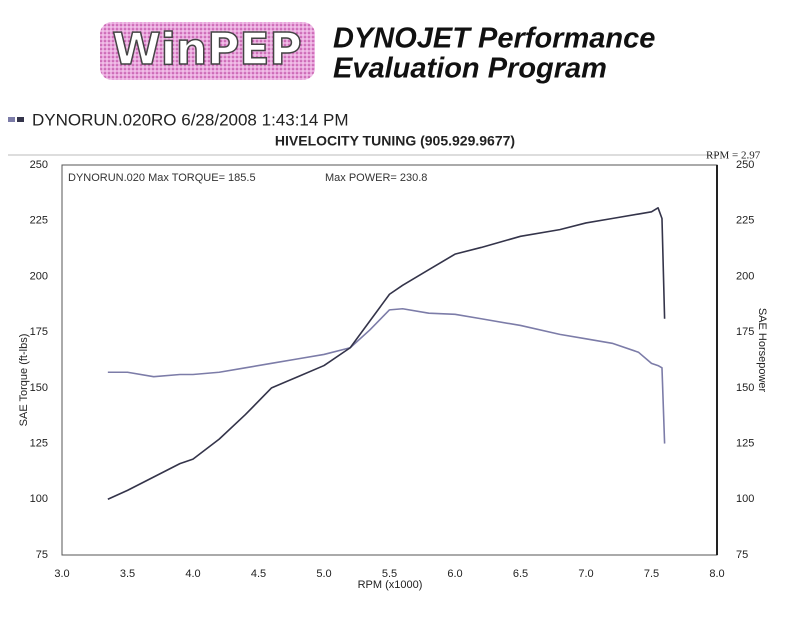  I want to click on header-title: DYNOJET Performance, so click(494, 39).